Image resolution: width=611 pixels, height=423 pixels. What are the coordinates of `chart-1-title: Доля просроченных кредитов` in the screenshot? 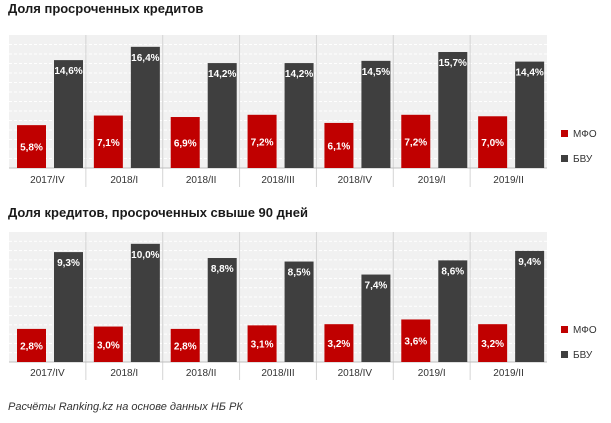 It's located at (106, 8).